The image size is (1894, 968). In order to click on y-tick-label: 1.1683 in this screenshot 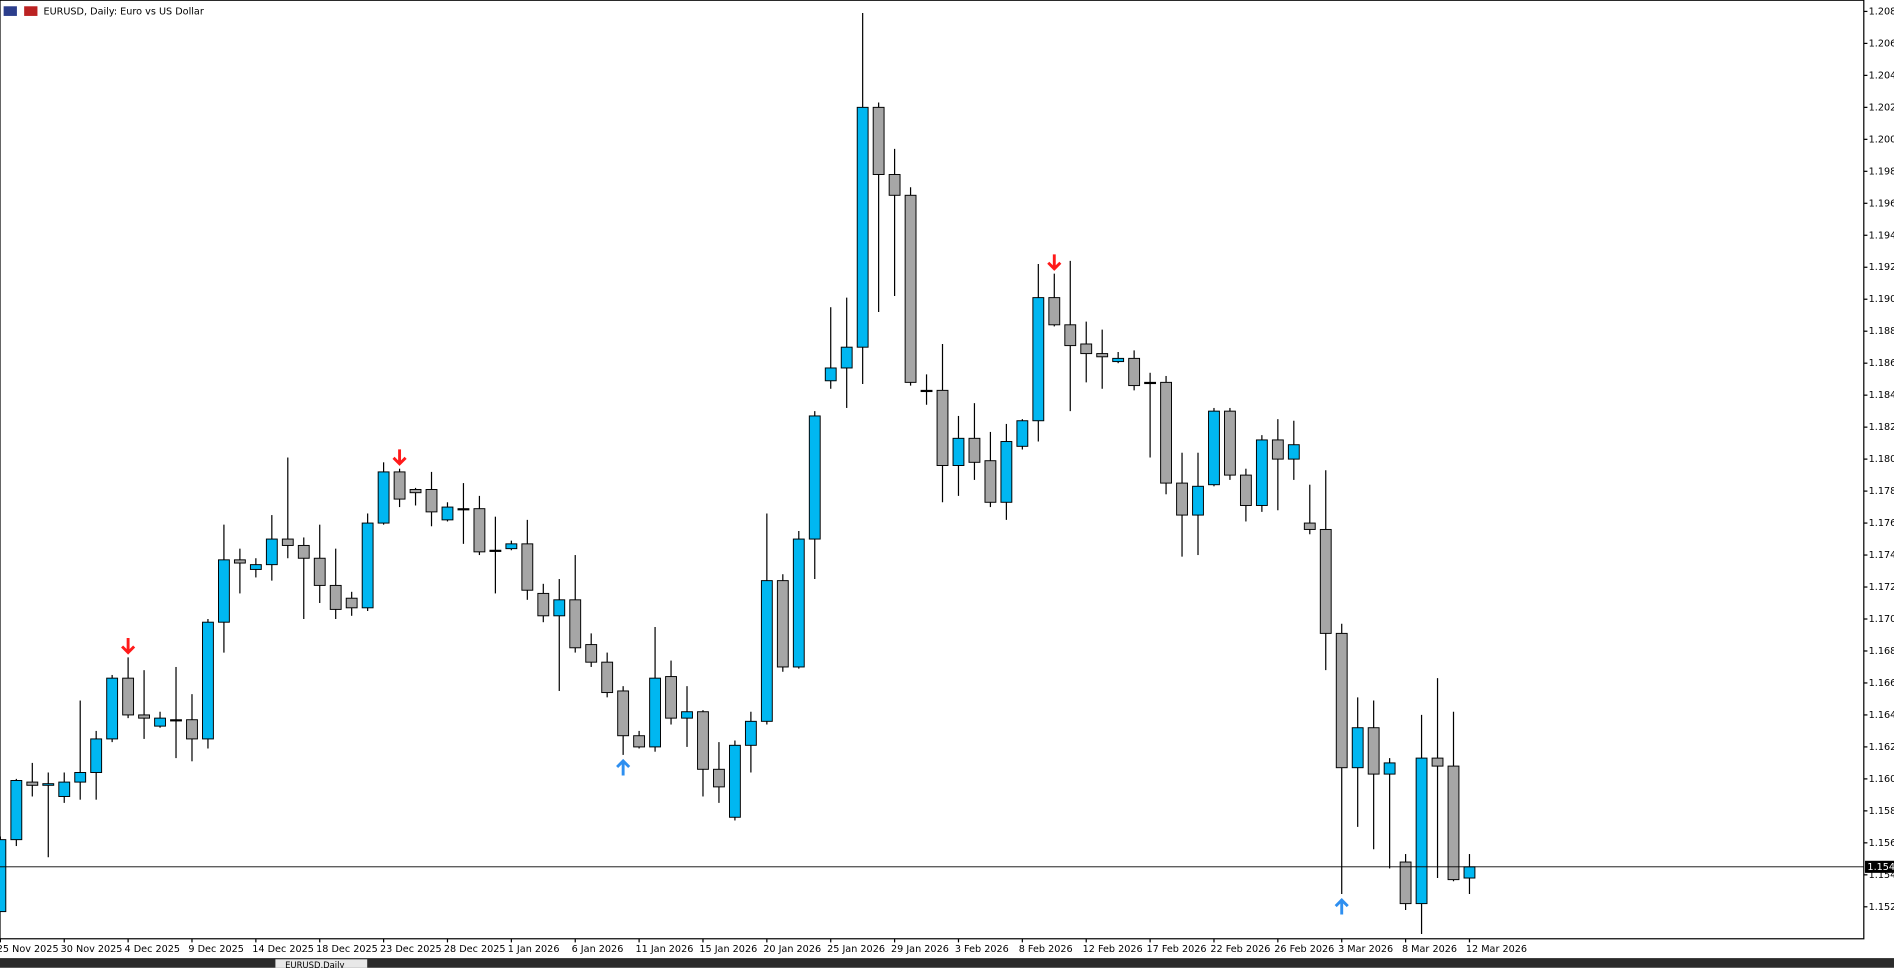, I will do `click(1881, 651)`.